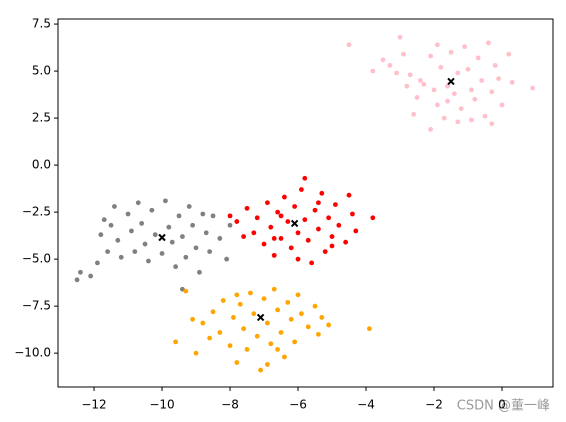  Describe the element at coordinates (41, 165) in the screenshot. I see `y-tick-label: 0.0` at that location.